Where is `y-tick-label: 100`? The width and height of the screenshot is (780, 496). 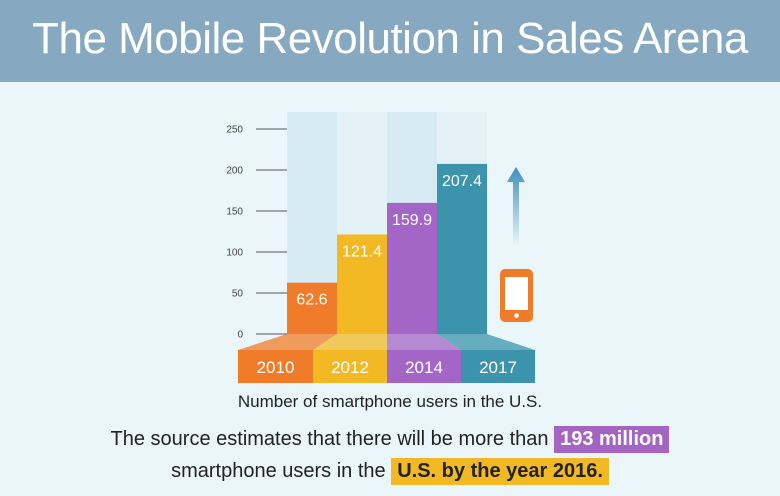
y-tick-label: 100 is located at coordinates (234, 253).